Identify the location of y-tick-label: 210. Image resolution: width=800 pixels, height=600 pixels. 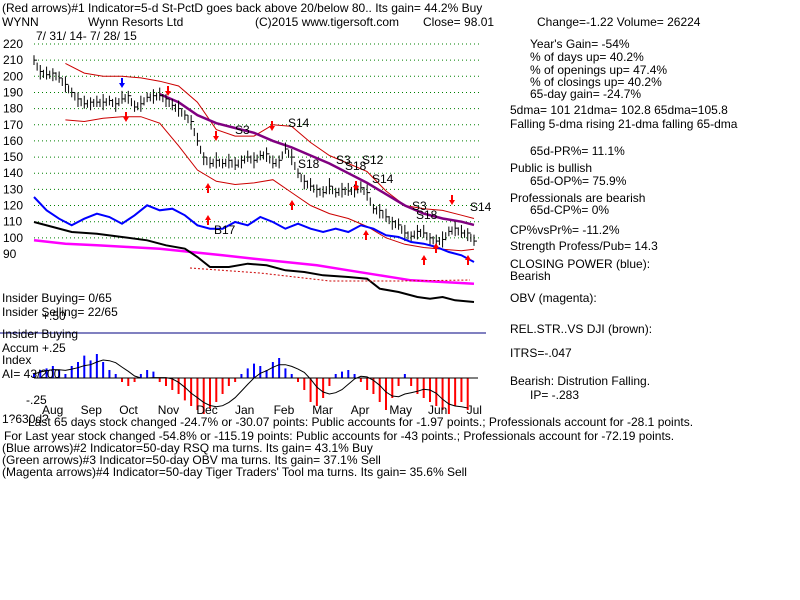
(13, 60).